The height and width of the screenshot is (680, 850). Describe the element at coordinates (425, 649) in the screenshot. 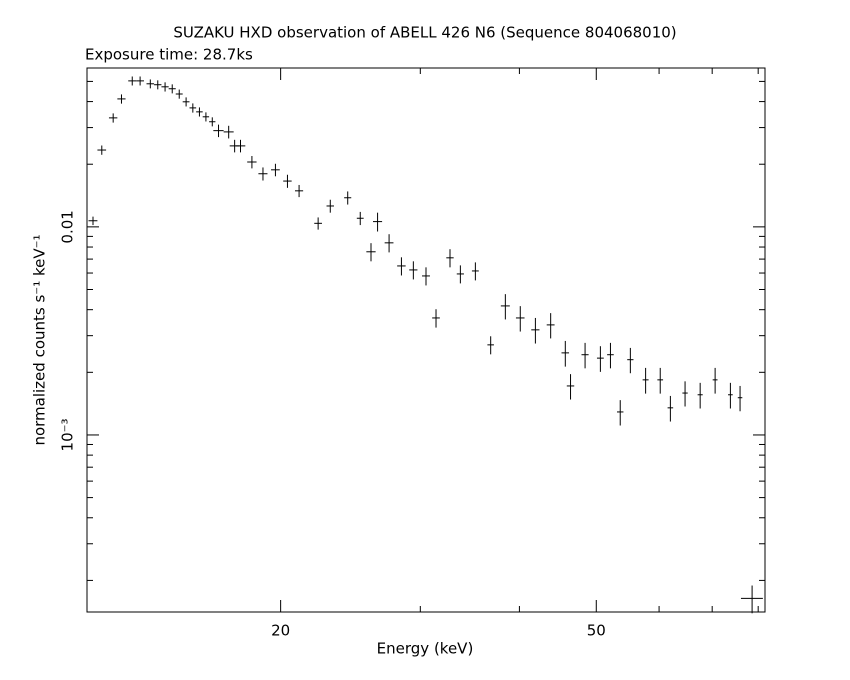

I see `x-axis-label: Energy (keV)` at that location.